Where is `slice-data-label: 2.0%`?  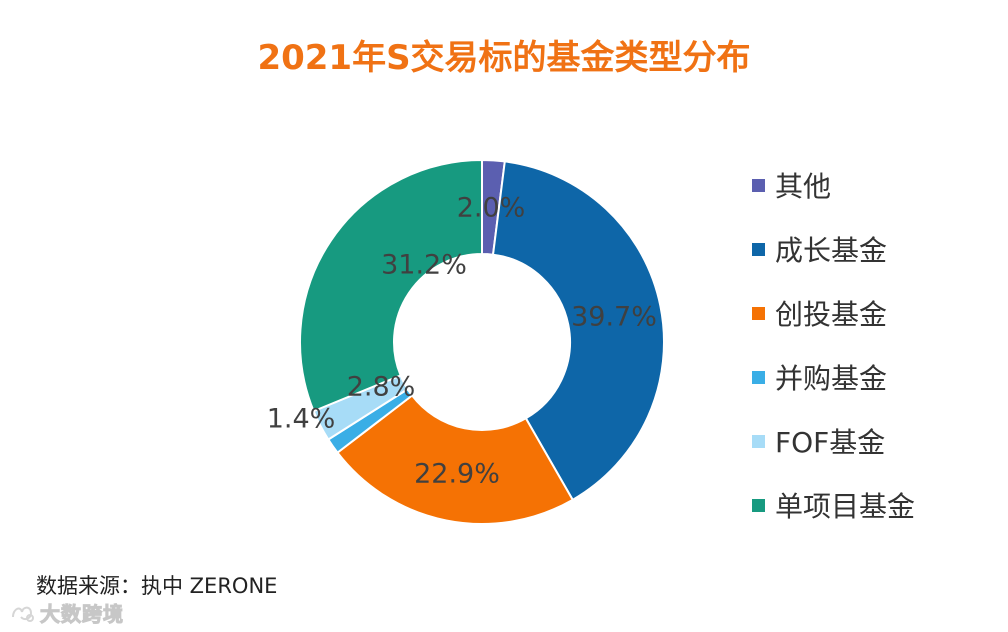
slice-data-label: 2.0% is located at coordinates (491, 208).